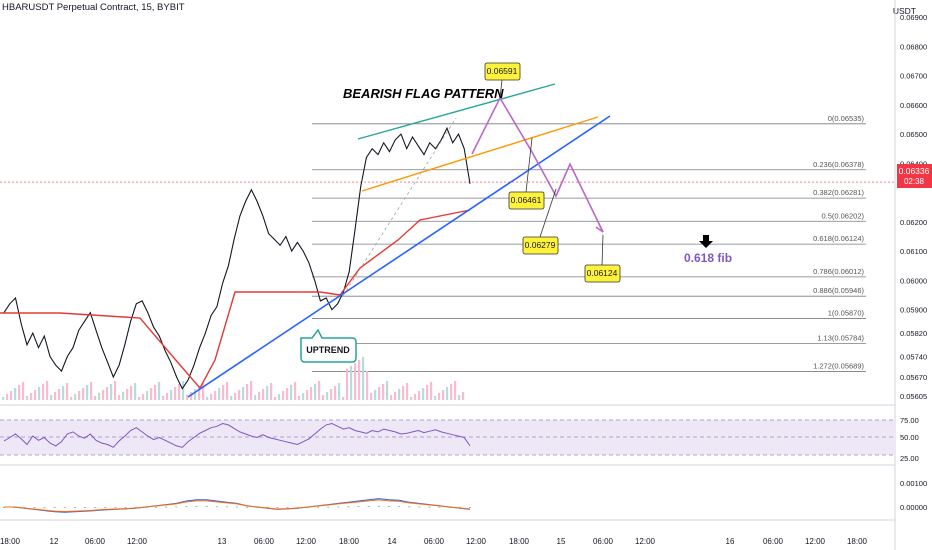 Image resolution: width=932 pixels, height=550 pixels. What do you see at coordinates (328, 350) in the screenshot?
I see `uptrend-label: UPTREND` at bounding box center [328, 350].